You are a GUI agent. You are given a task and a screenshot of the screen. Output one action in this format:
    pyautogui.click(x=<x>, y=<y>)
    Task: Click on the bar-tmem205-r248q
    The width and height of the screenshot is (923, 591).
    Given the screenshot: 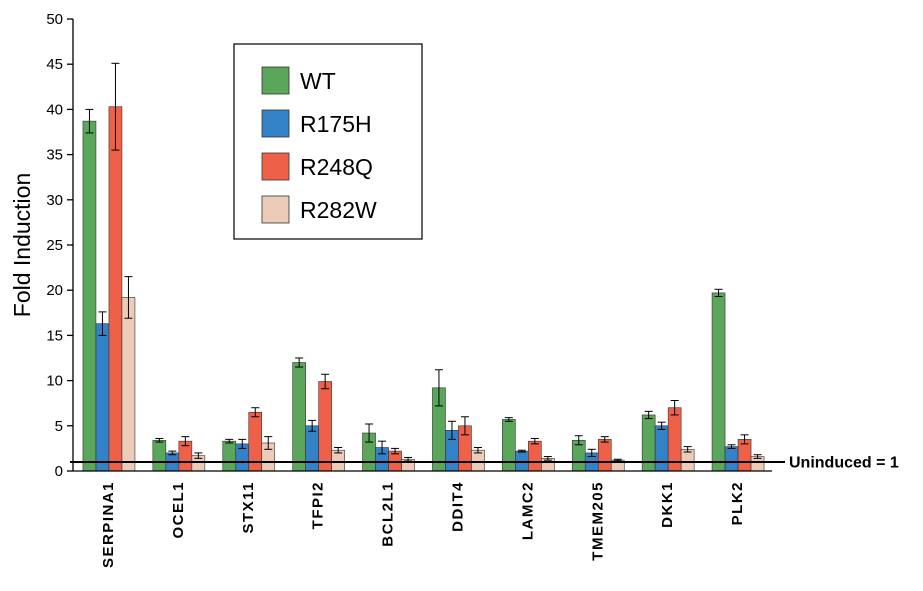 What is the action you would take?
    pyautogui.click(x=604, y=455)
    